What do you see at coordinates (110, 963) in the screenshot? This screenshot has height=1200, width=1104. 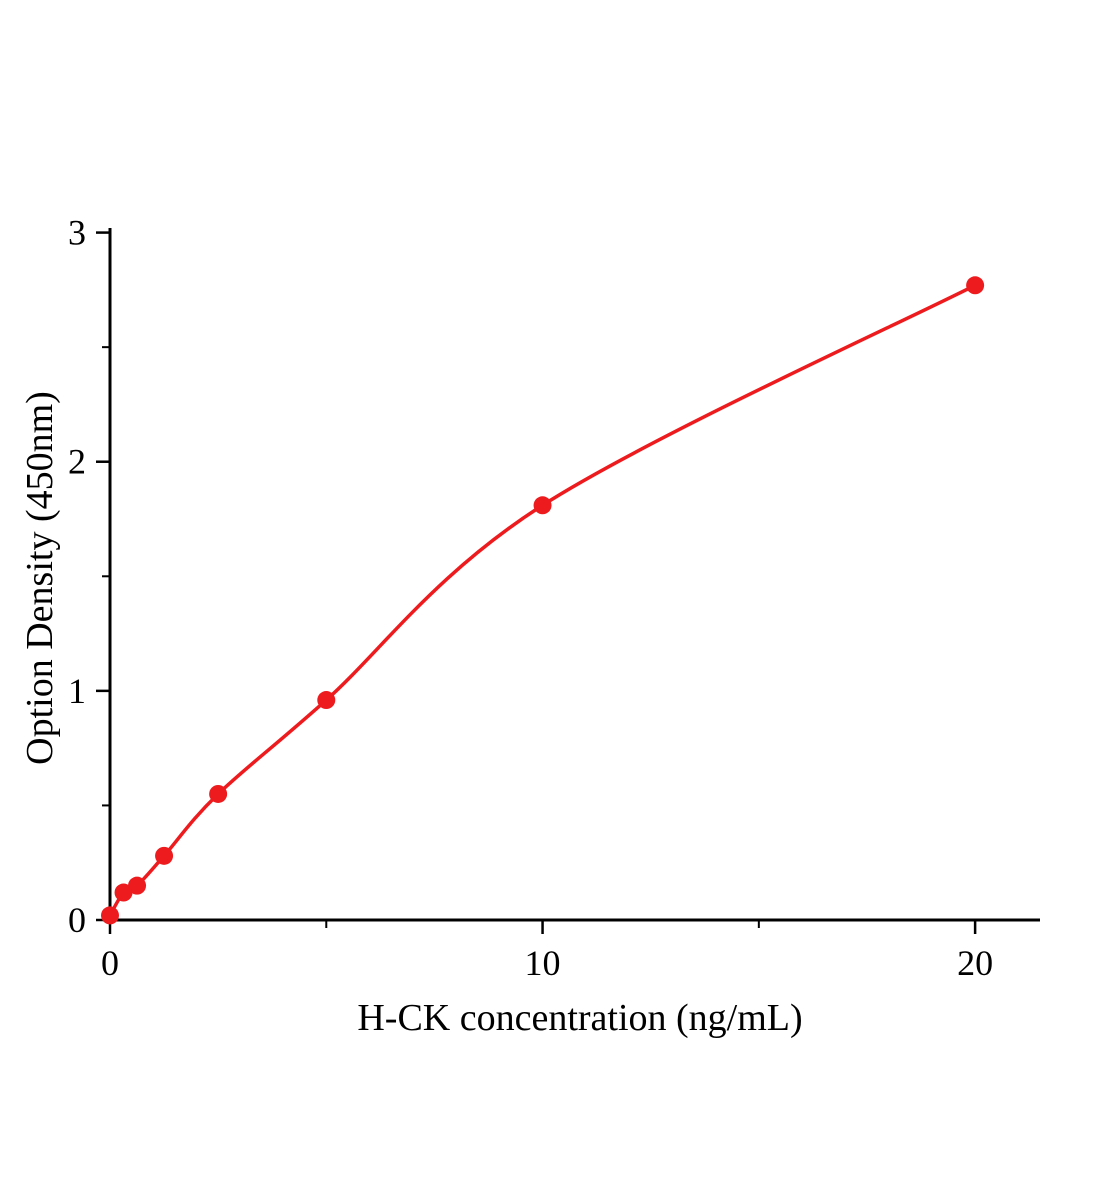 I see `x-tick-label: 0` at bounding box center [110, 963].